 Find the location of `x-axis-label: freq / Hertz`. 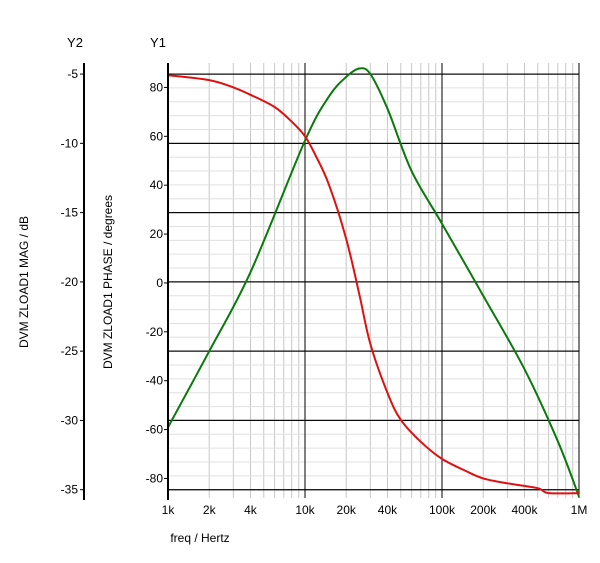

x-axis-label: freq / Hertz is located at coordinates (199, 538).